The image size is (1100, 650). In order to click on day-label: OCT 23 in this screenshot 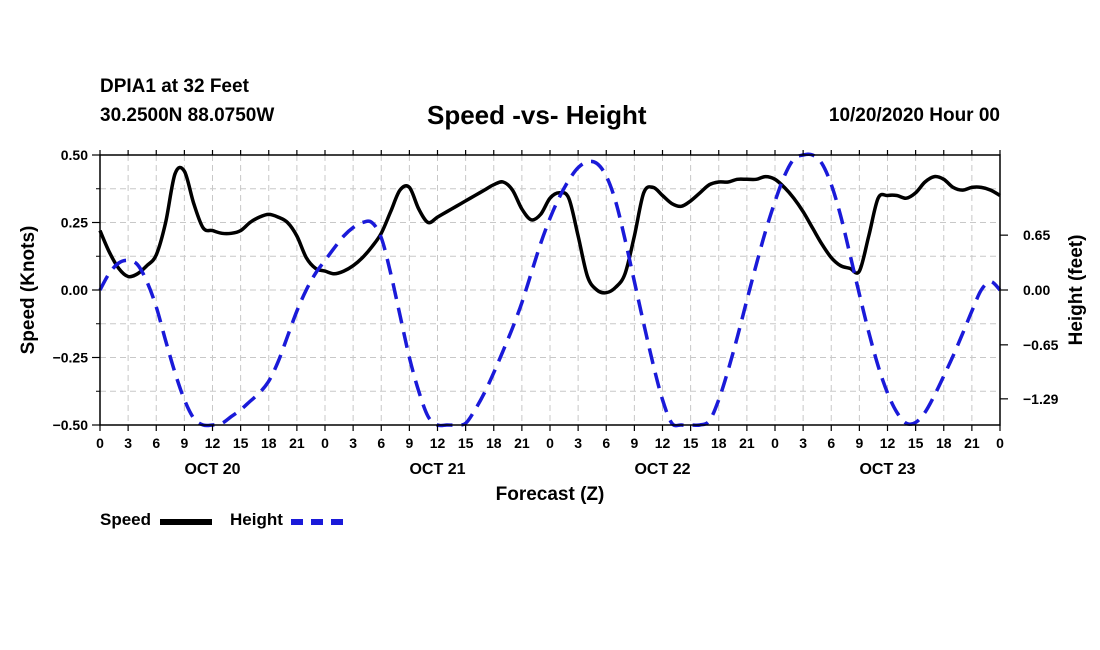, I will do `click(887, 469)`.